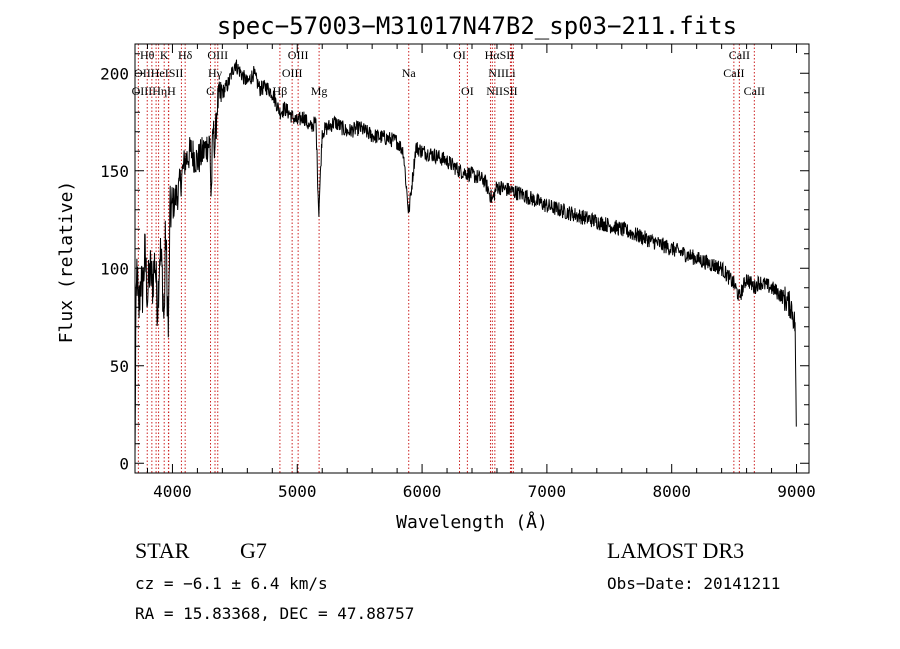 The height and width of the screenshot is (649, 900). I want to click on chart-title: spec−57003−M31017N47B2_sp03−211.fits, so click(477, 26).